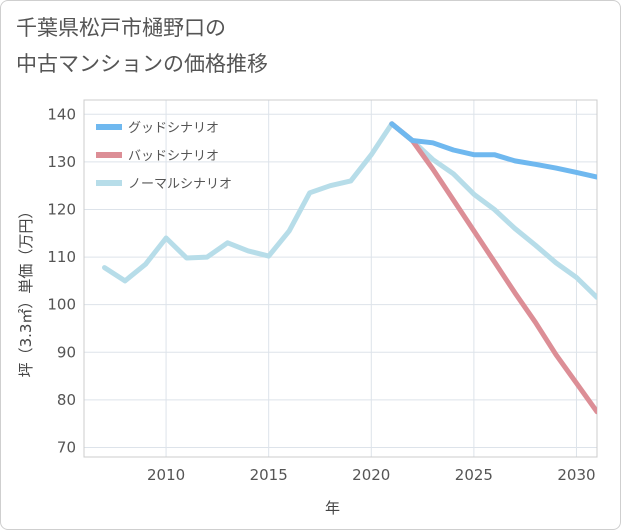  What do you see at coordinates (61, 114) in the screenshot?
I see `y-tick-label: 140` at bounding box center [61, 114].